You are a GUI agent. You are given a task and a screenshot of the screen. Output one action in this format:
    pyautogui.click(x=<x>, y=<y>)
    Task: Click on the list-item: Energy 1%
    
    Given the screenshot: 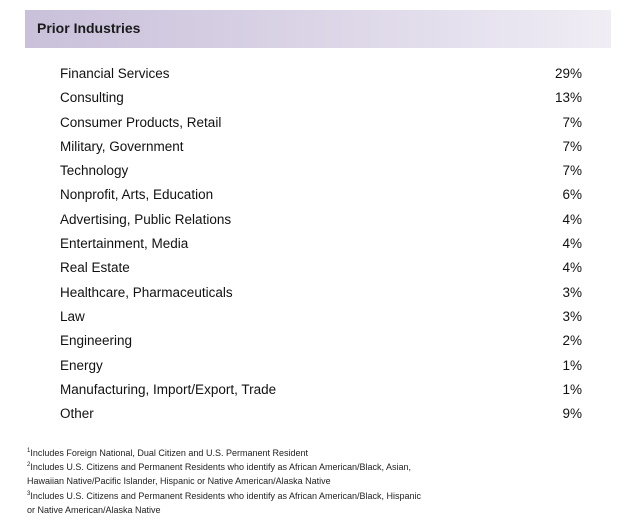 What is the action you would take?
    pyautogui.click(x=321, y=366)
    